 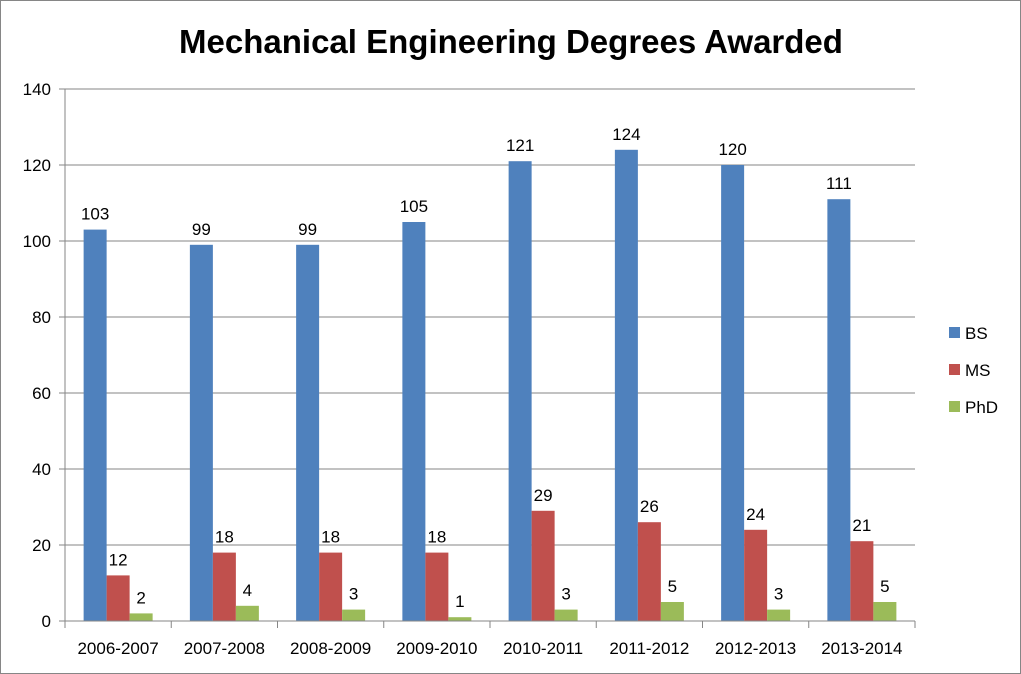 I want to click on data-label-ms: 21, so click(x=861, y=525).